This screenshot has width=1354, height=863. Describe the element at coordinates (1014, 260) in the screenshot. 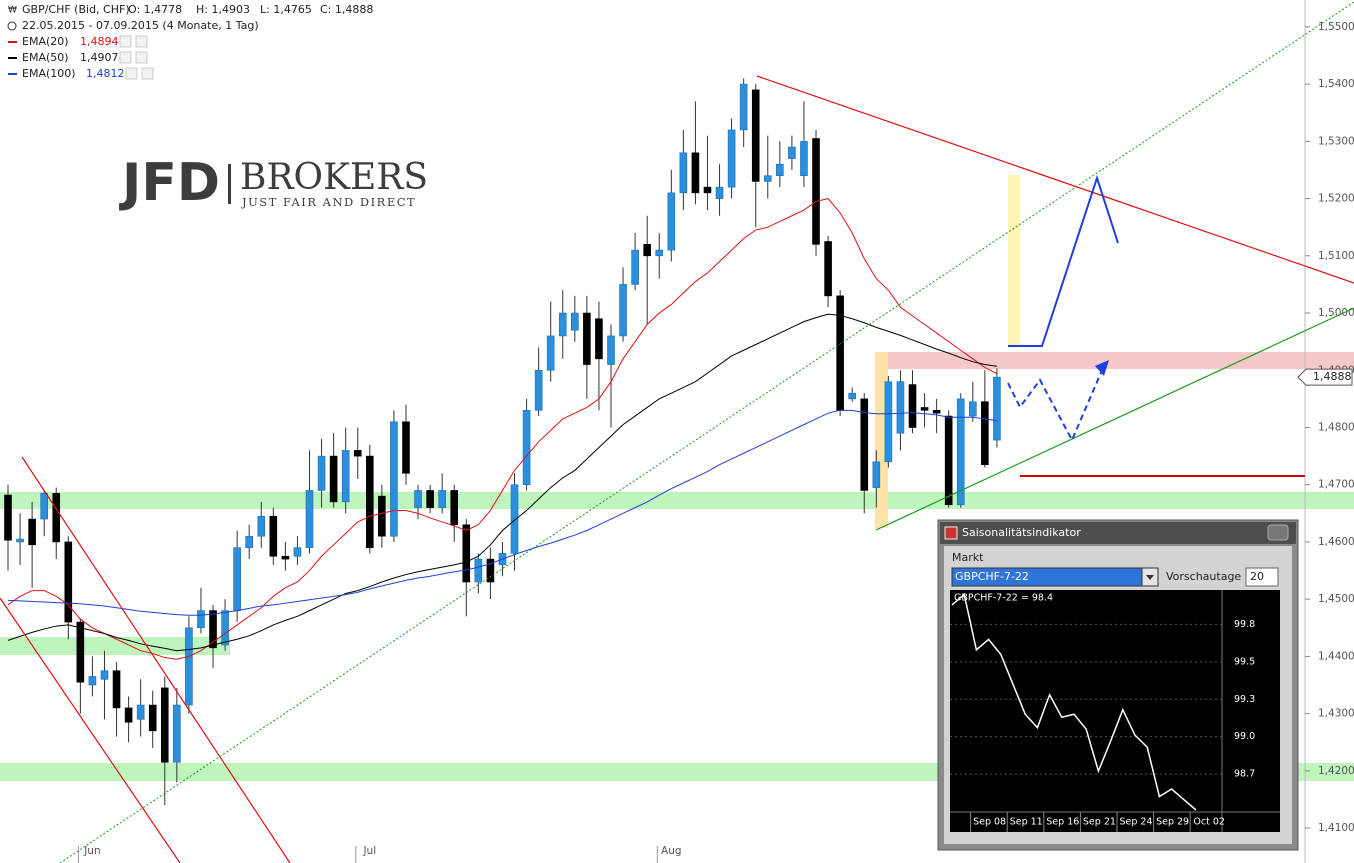

I see `highlight-bar` at that location.